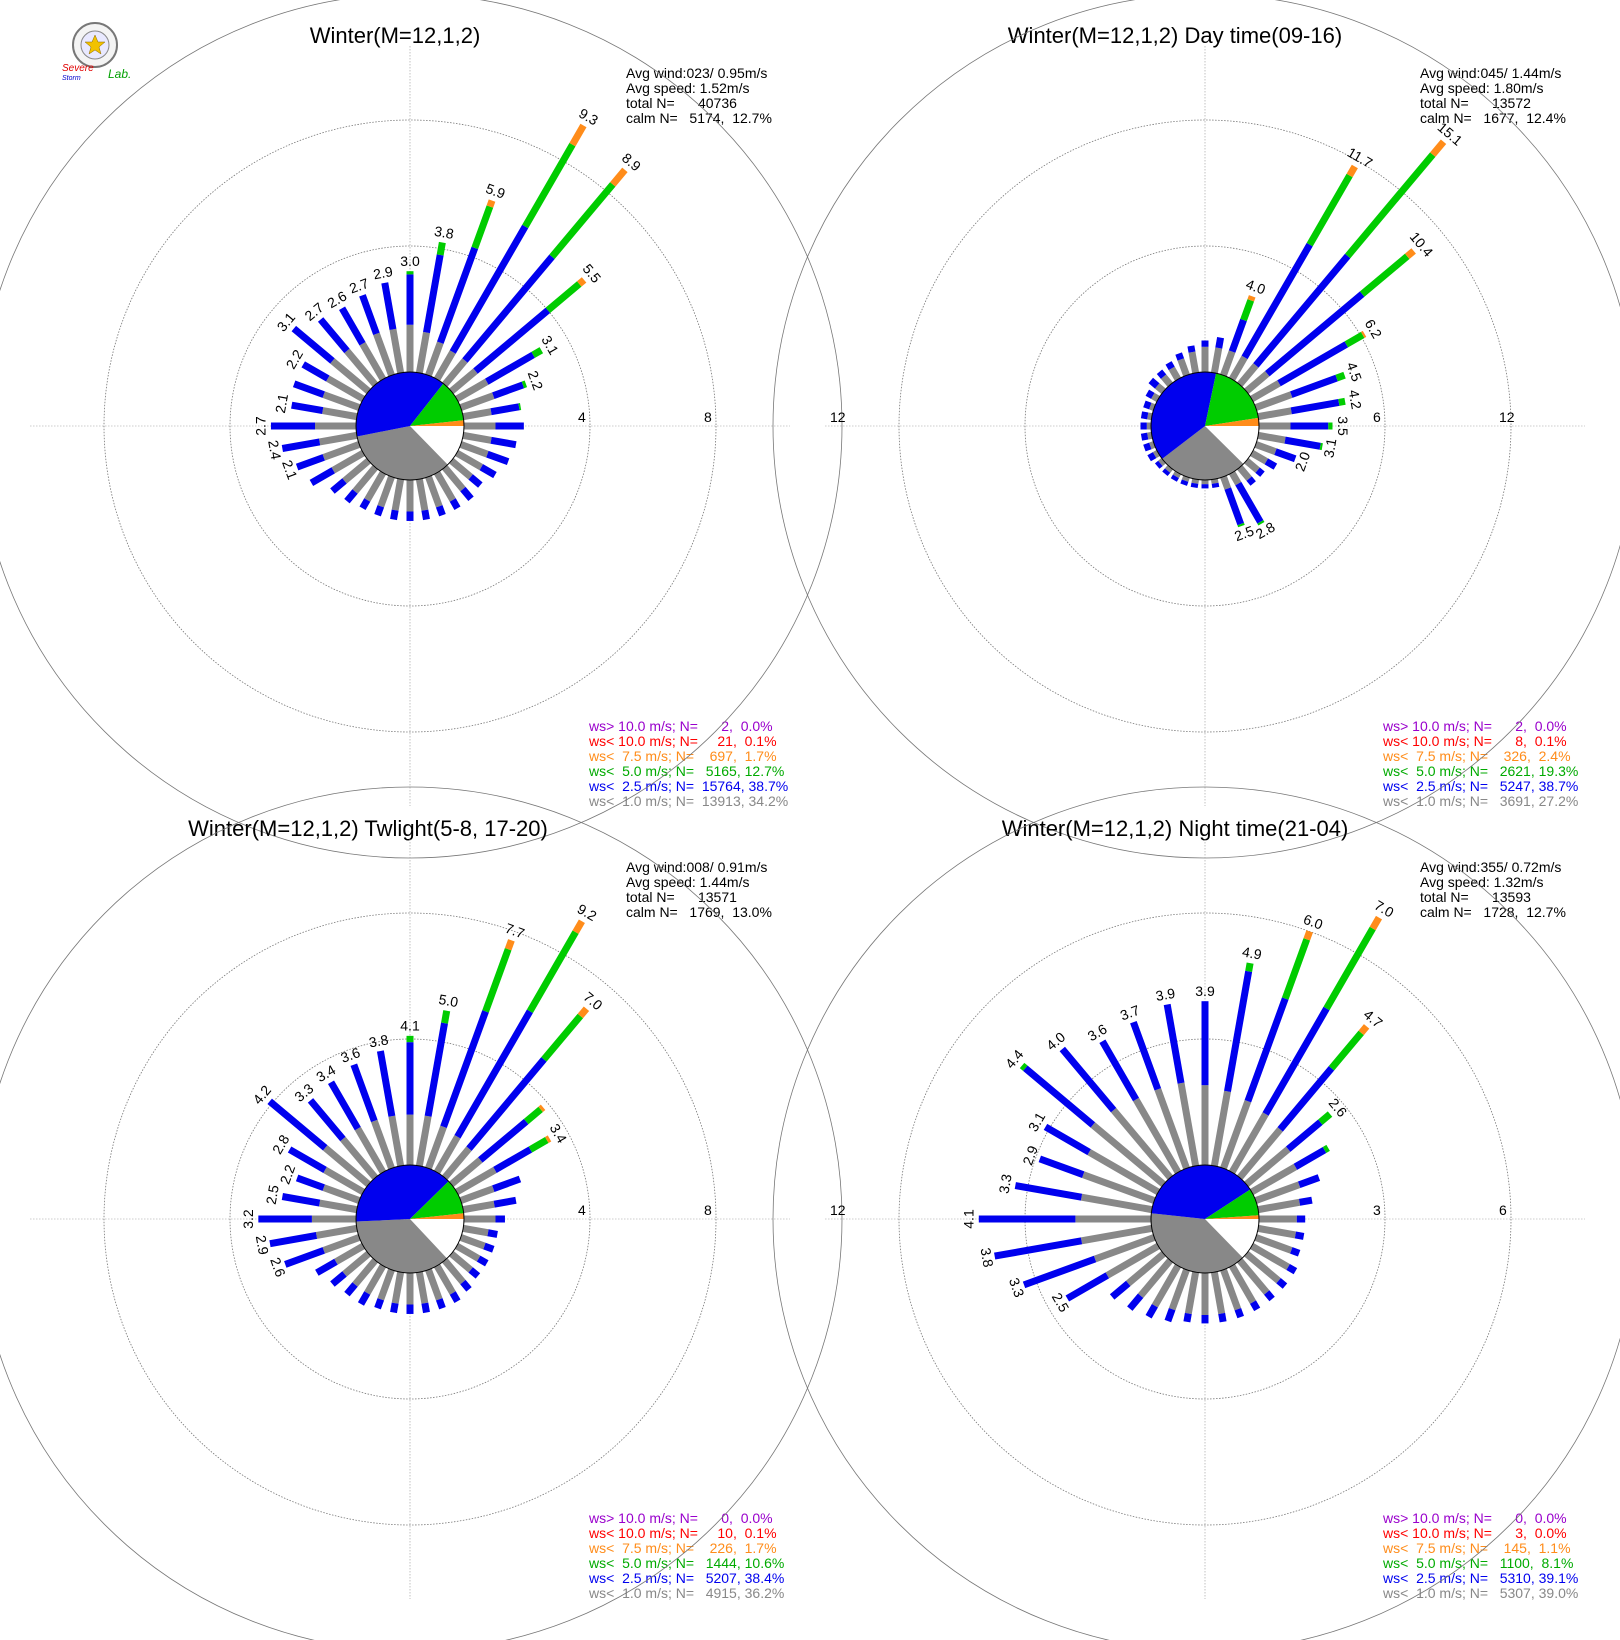 The height and width of the screenshot is (1640, 1620). I want to click on sector-label: 4.0, so click(1256, 287).